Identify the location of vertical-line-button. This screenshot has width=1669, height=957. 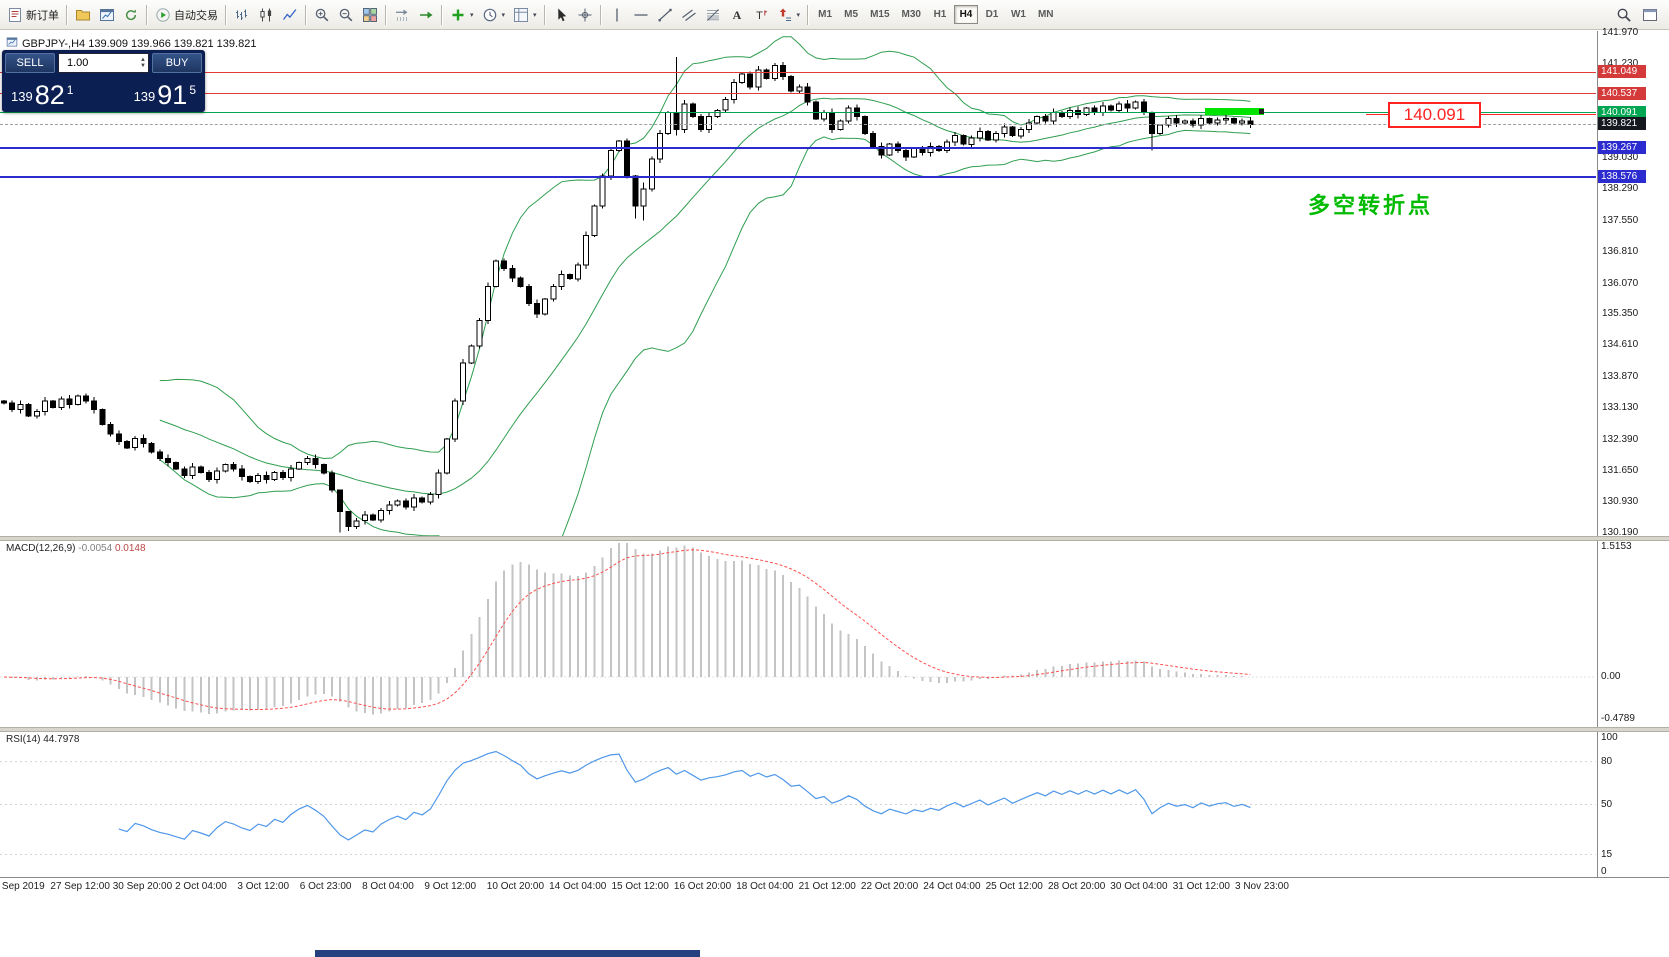
(617, 15).